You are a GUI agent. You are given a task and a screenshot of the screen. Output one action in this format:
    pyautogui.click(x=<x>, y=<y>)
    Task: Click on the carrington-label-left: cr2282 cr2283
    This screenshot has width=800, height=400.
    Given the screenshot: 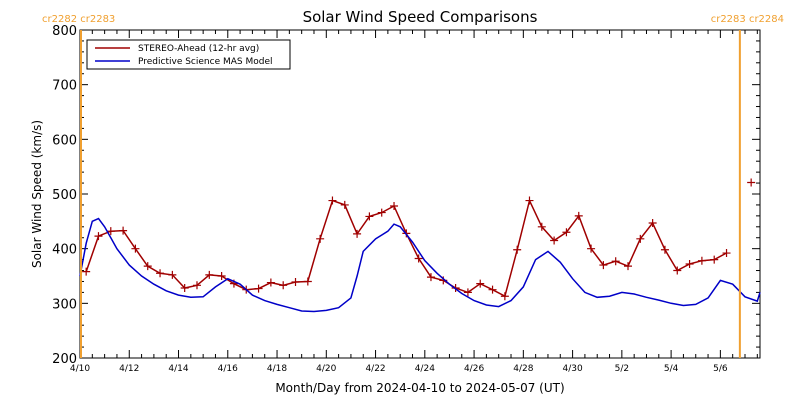 What is the action you would take?
    pyautogui.click(x=78, y=19)
    